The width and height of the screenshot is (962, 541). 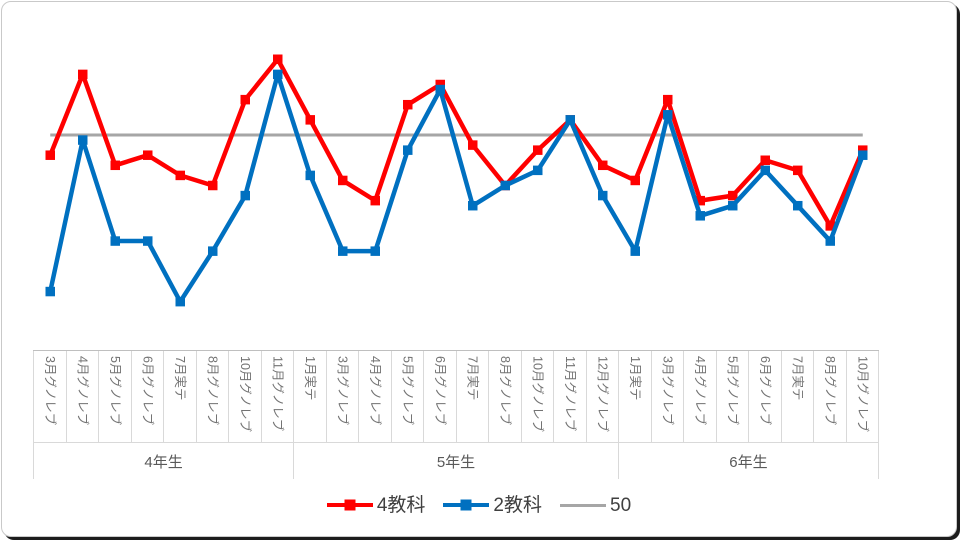 I want to click on grade-group-axis: 4年生 5年生 6年生, so click(x=456, y=460).